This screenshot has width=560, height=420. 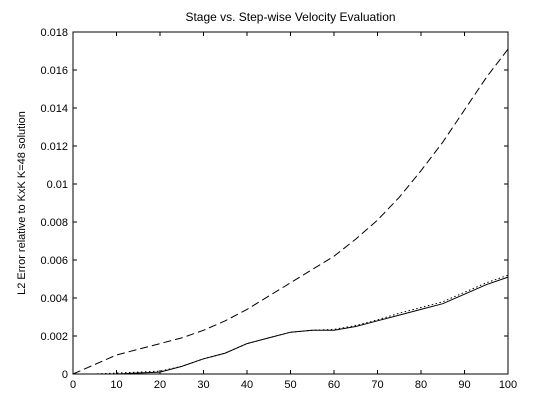 What do you see at coordinates (54, 261) in the screenshot?
I see `y-tick-label: 0.006` at bounding box center [54, 261].